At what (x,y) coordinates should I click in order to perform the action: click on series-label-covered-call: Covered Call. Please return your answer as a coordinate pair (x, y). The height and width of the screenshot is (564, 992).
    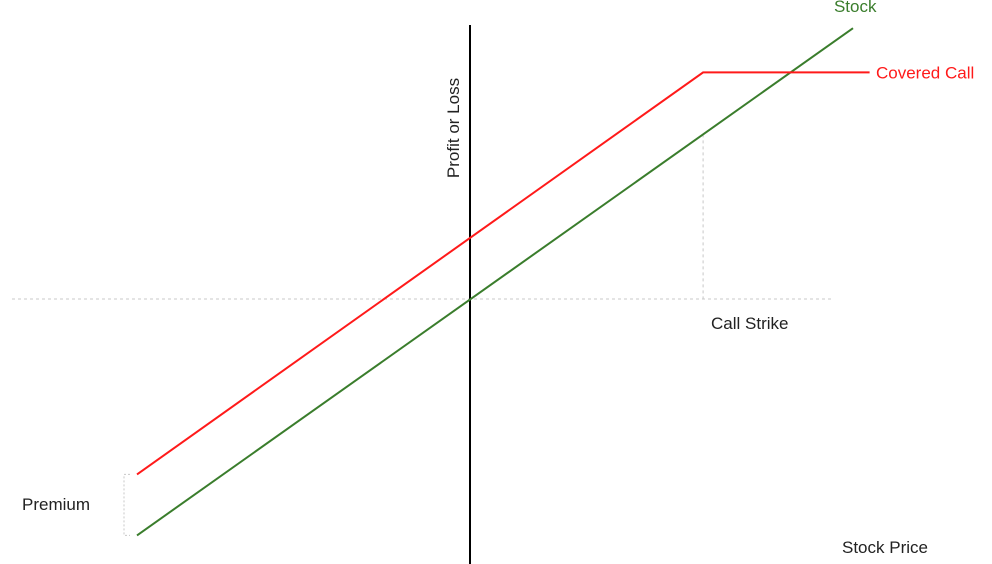
    Looking at the image, I should click on (925, 72).